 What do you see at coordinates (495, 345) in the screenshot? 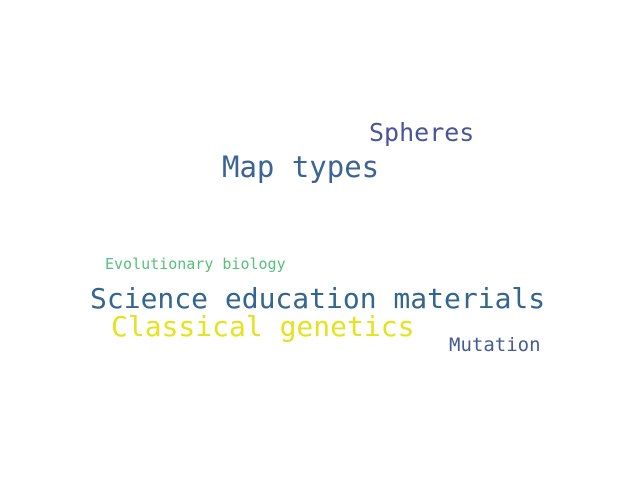
I see `word-mutation: Mutation` at bounding box center [495, 345].